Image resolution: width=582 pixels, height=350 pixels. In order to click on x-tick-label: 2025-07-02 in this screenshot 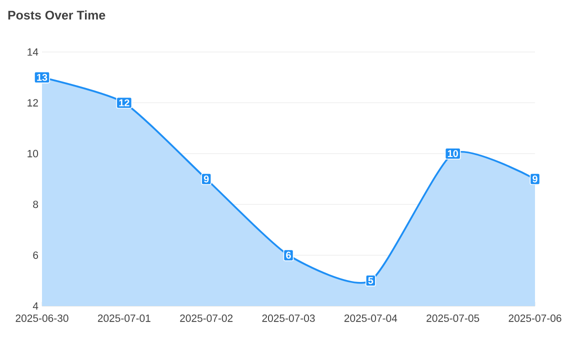, I will do `click(206, 318)`.